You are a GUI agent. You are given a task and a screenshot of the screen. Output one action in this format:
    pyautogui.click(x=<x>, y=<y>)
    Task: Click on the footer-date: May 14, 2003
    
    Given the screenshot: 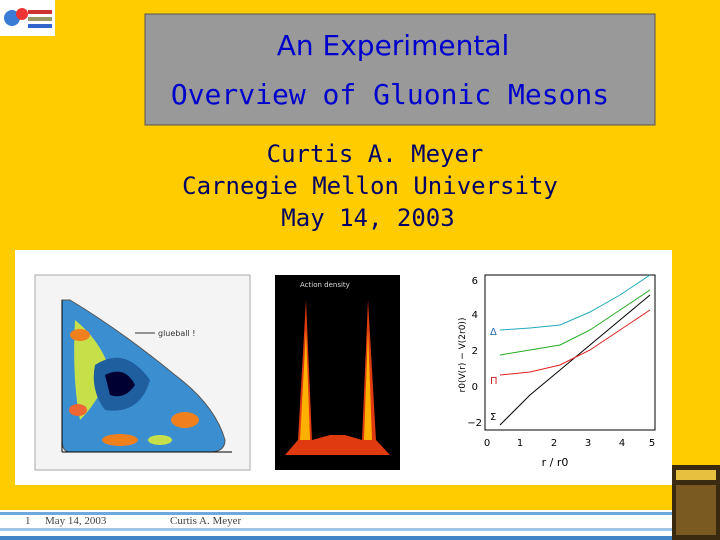 What is the action you would take?
    pyautogui.click(x=76, y=521)
    